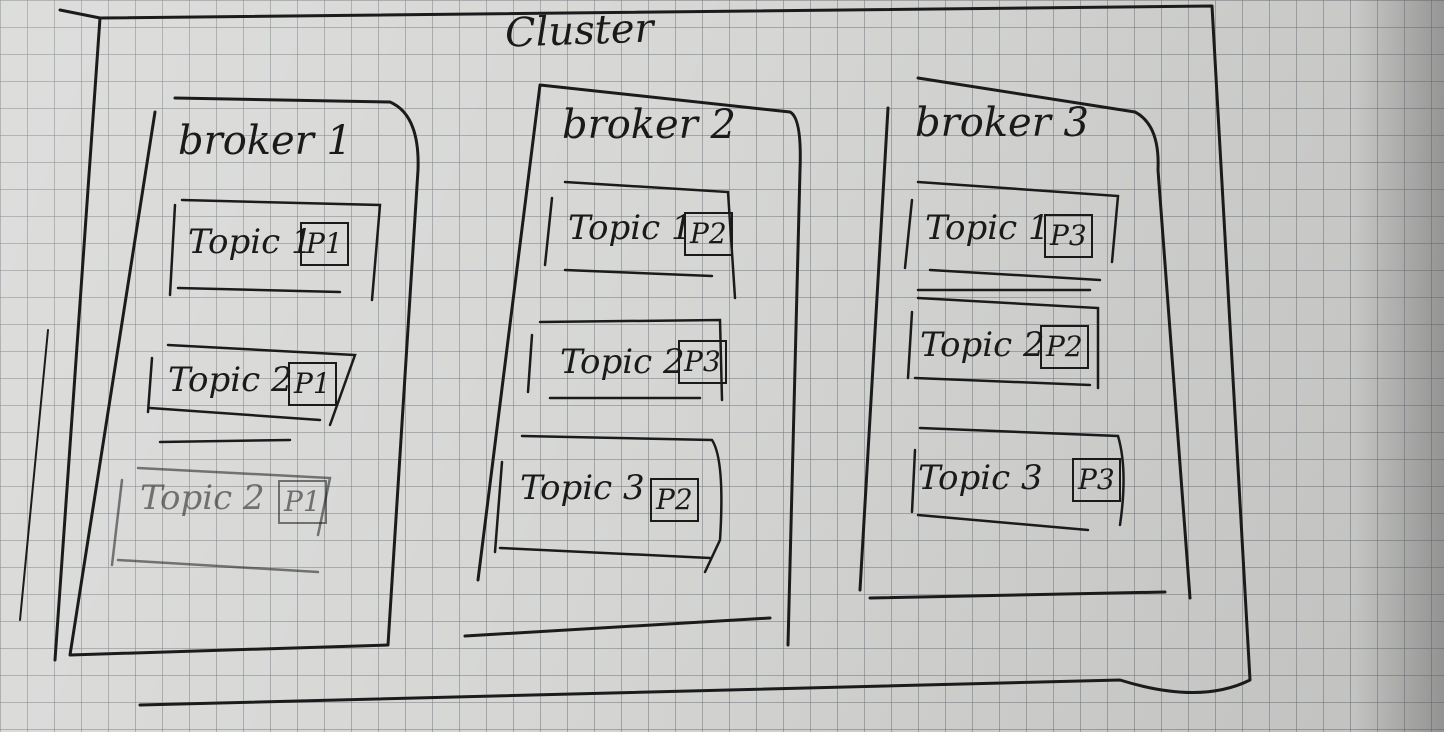 The width and height of the screenshot is (1444, 732). I want to click on b2-topic2-box, so click(625, 360).